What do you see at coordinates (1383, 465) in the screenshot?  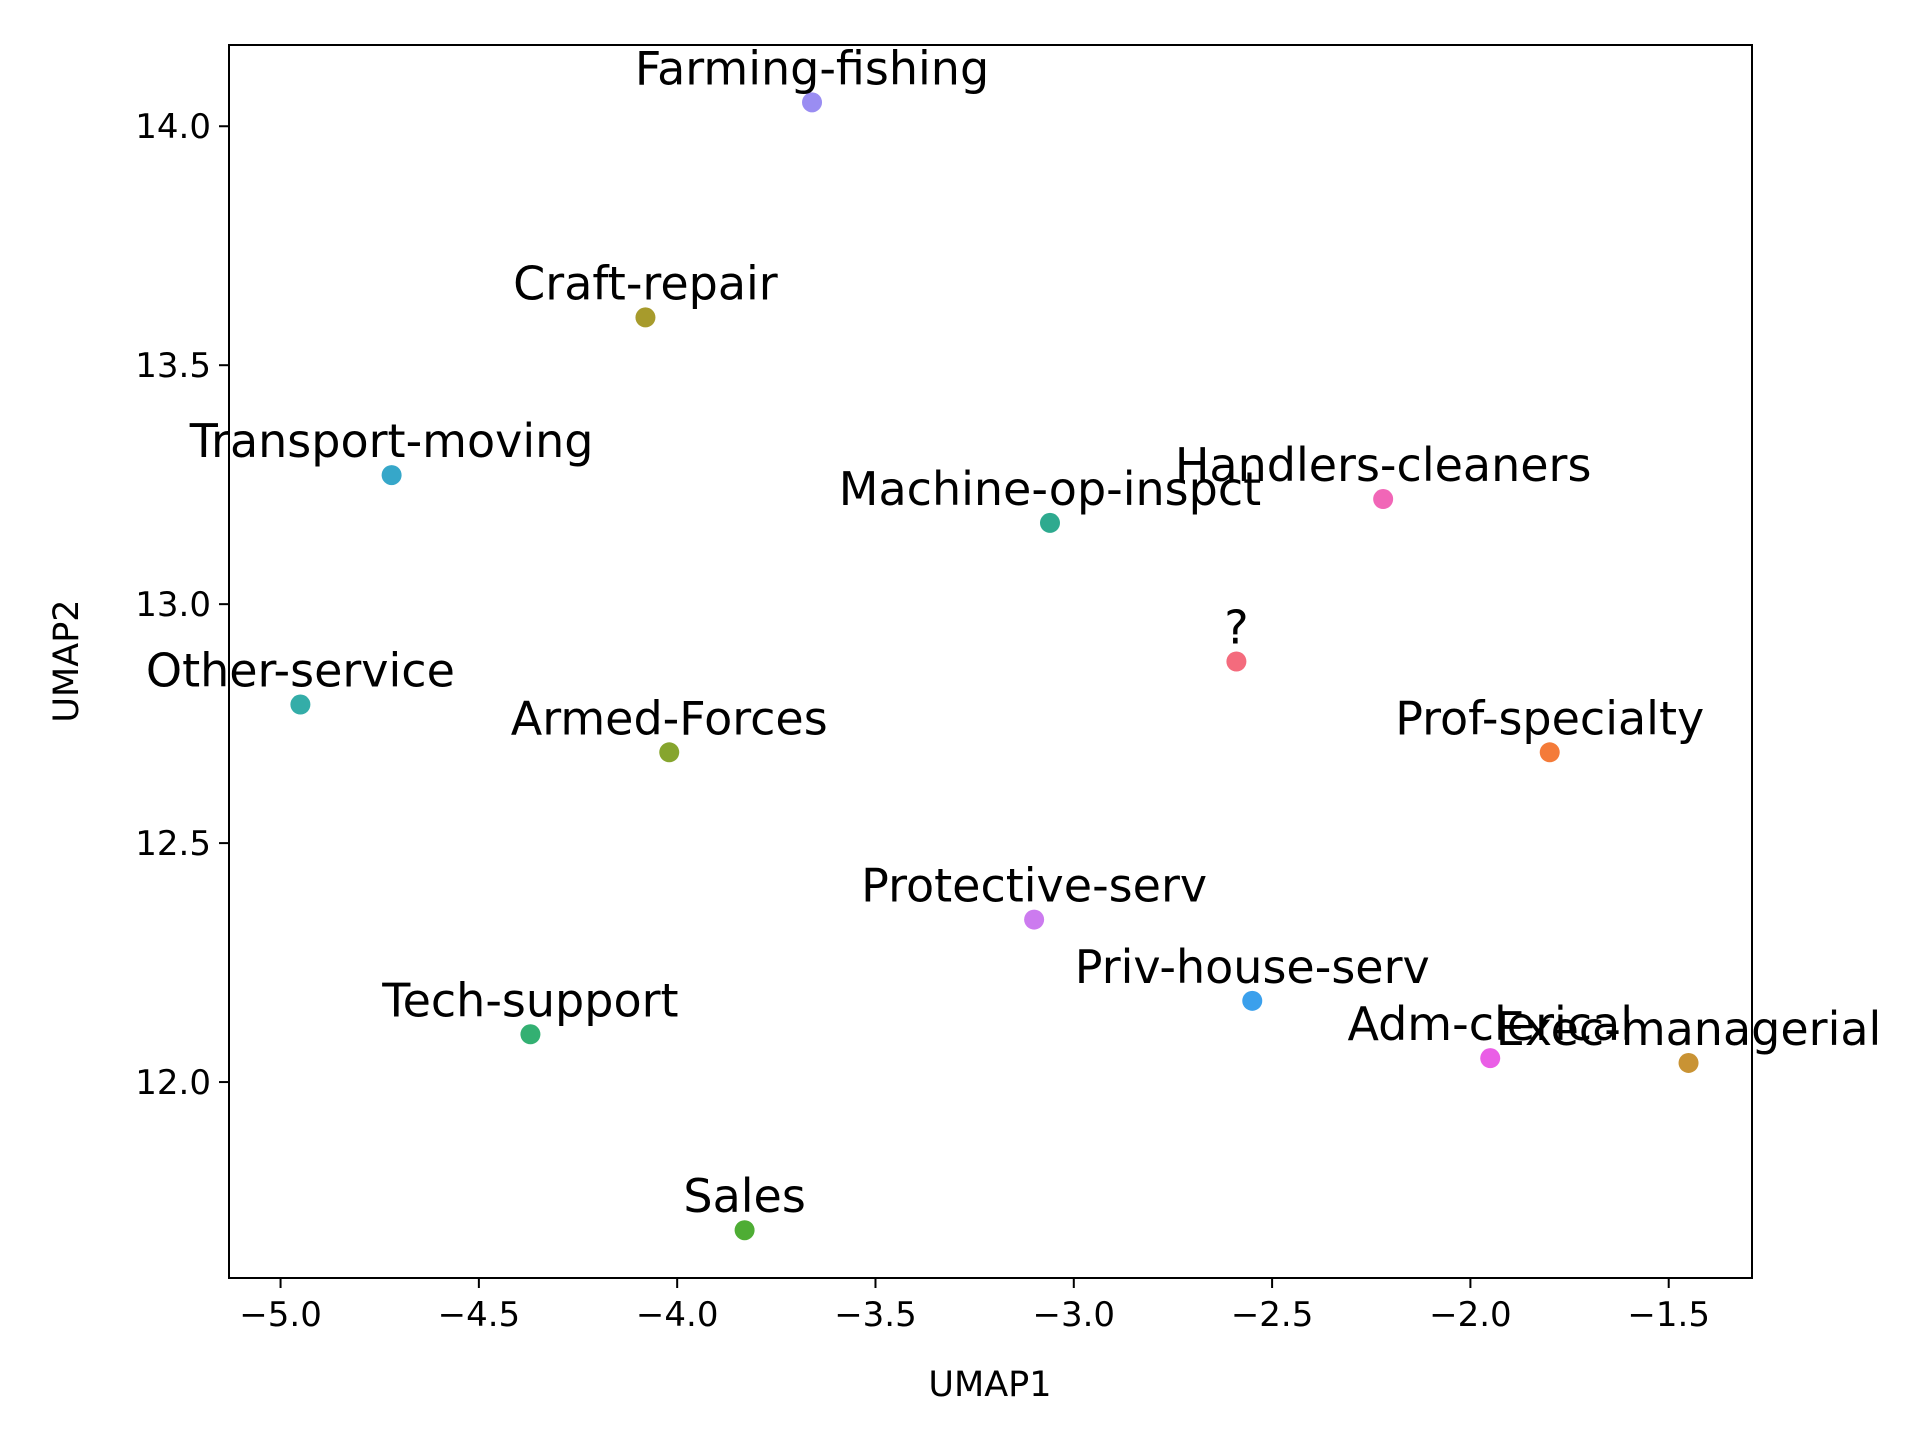 I see `data-point-label: Handlers-cleaners` at bounding box center [1383, 465].